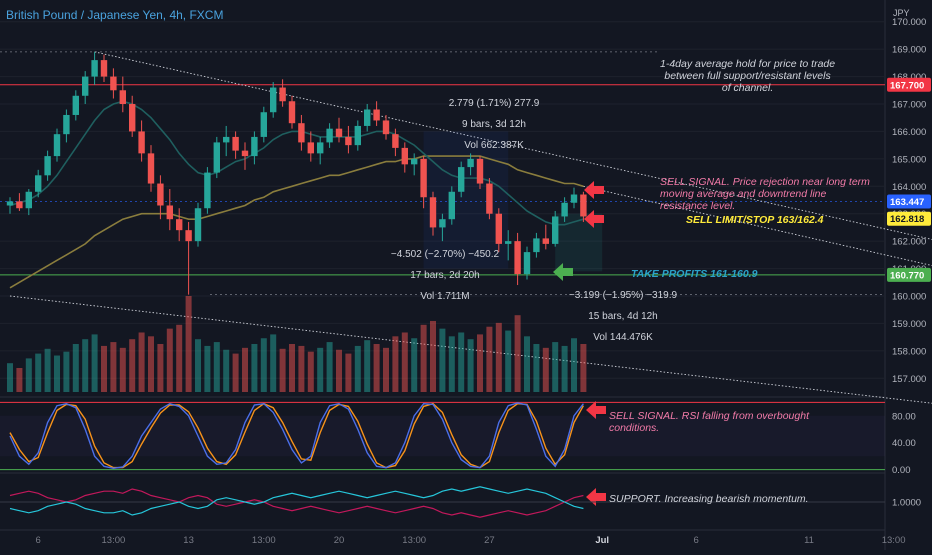 The width and height of the screenshot is (932, 555). I want to click on take-profits-annotation: TAKE PROFITS 161-160.9, so click(694, 274).